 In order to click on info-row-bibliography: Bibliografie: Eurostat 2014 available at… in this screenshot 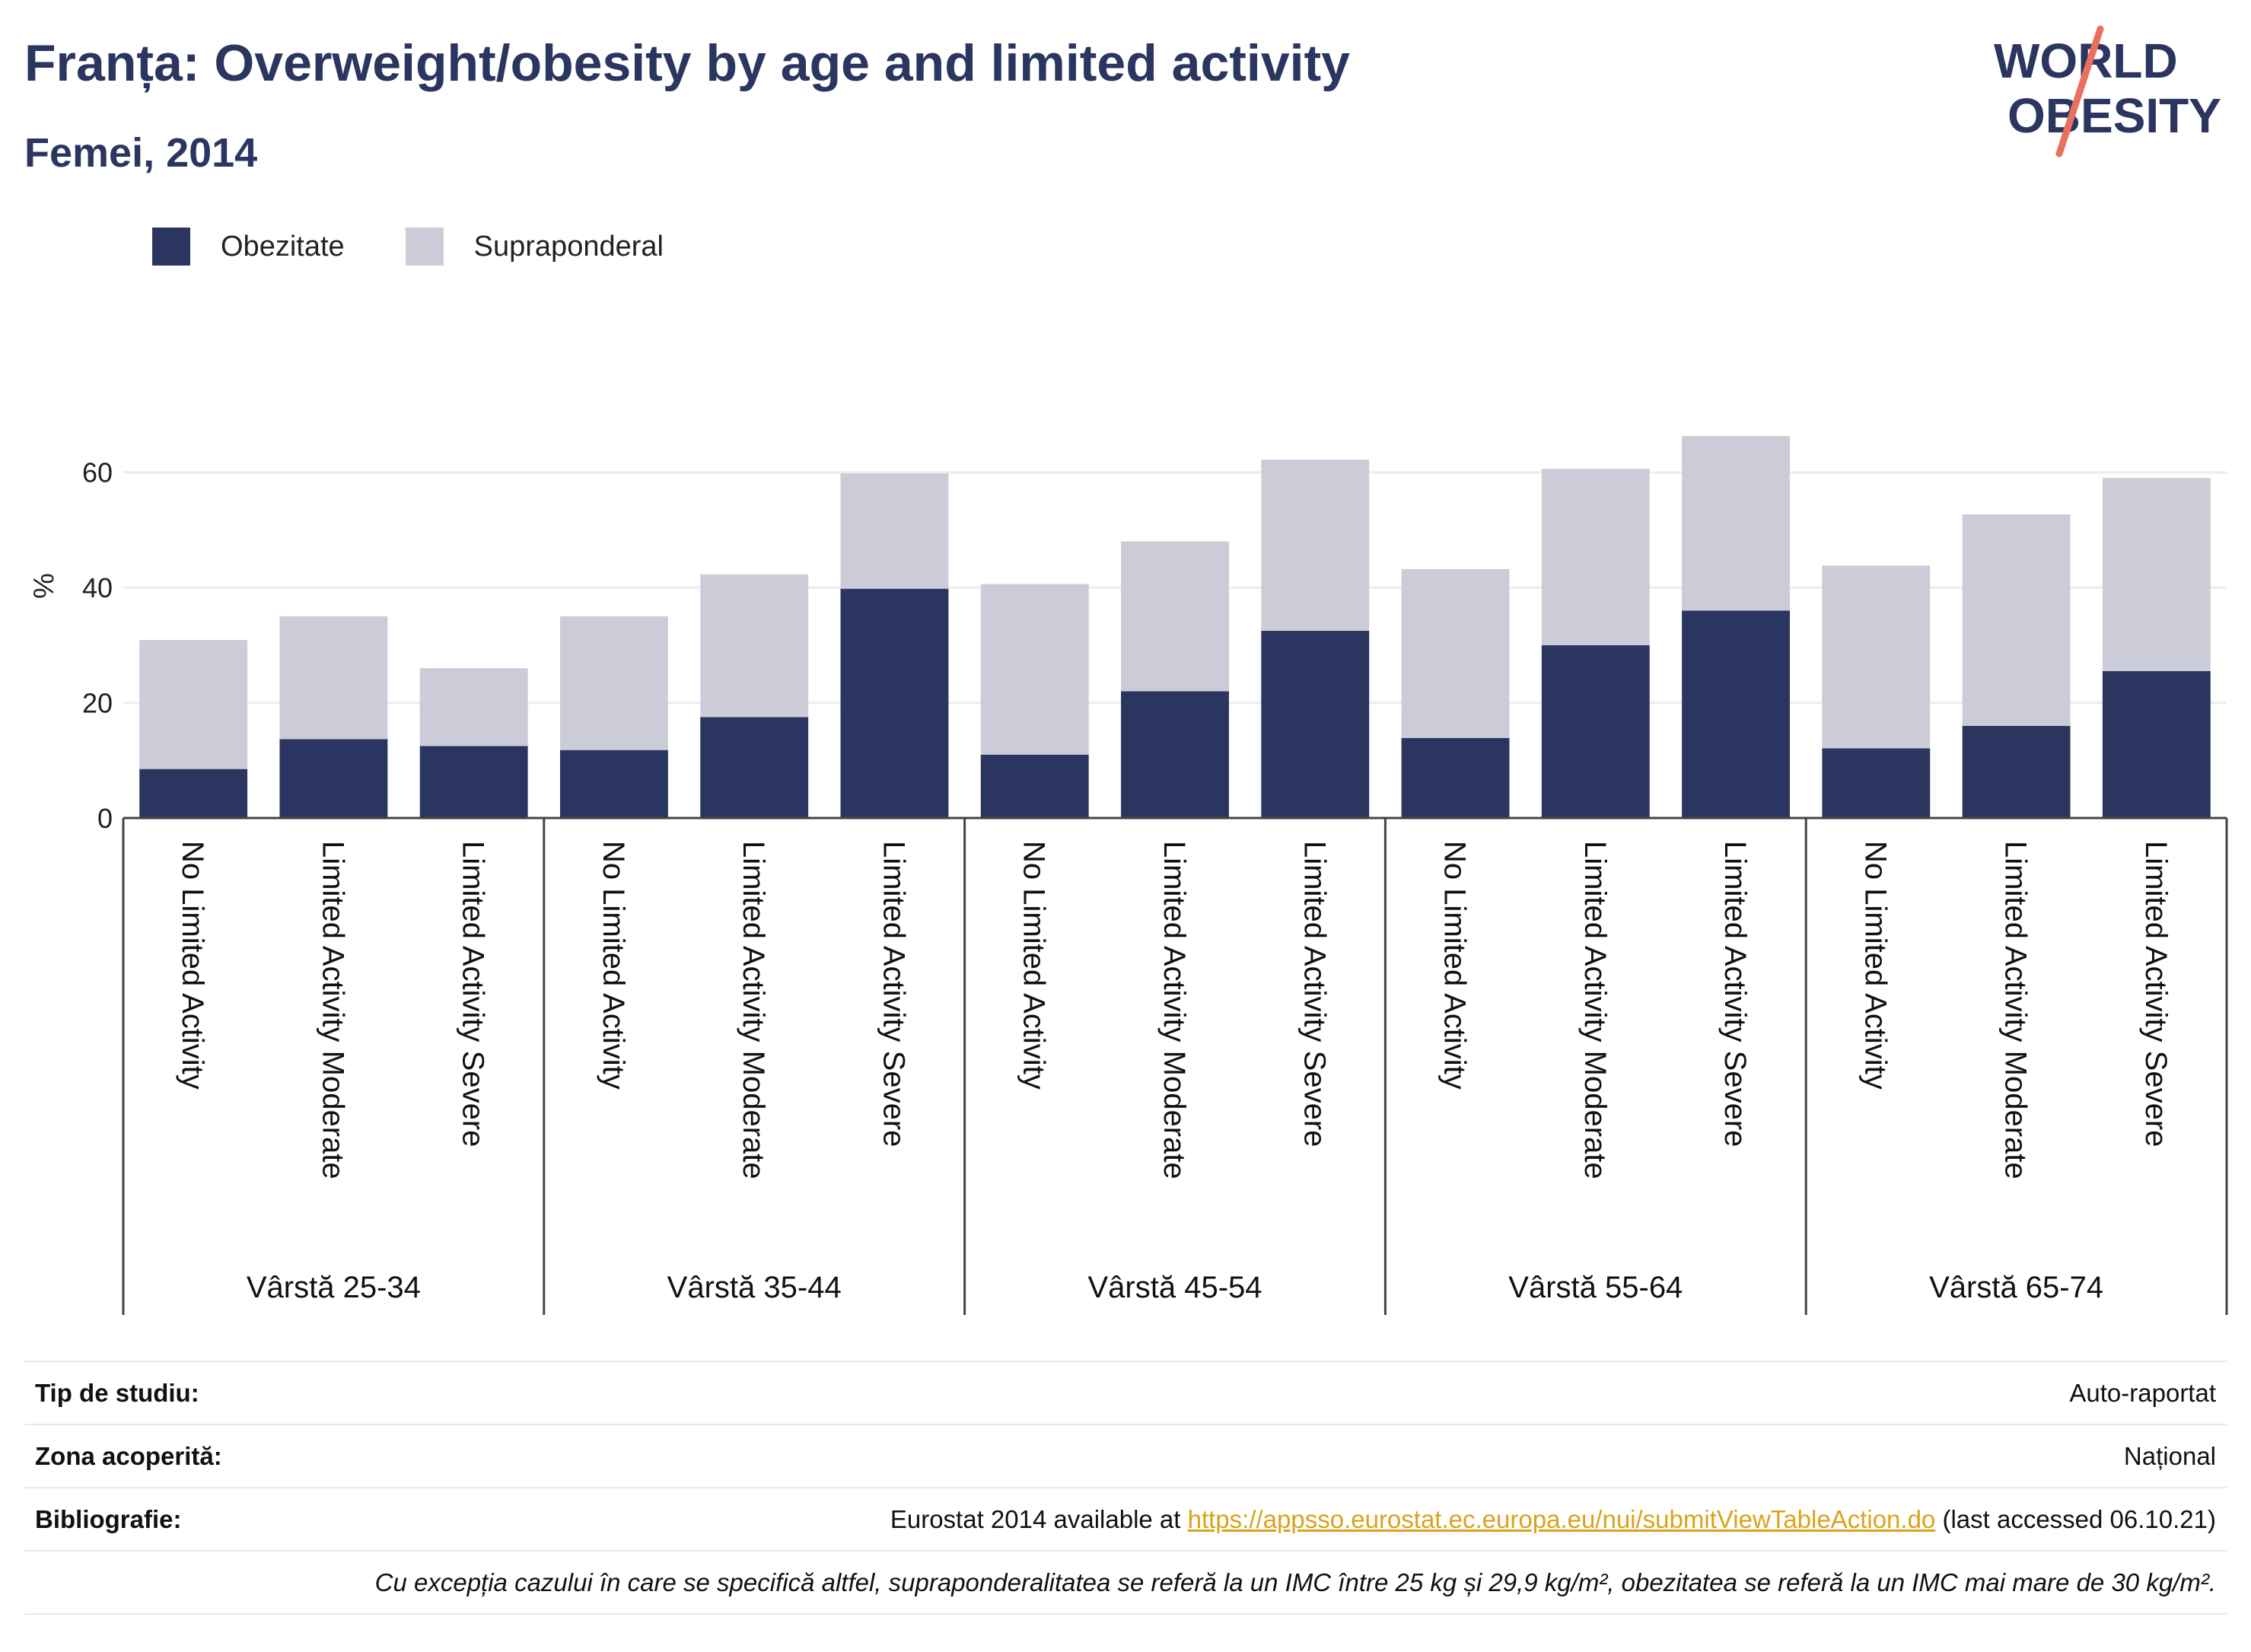, I will do `click(1125, 1518)`.